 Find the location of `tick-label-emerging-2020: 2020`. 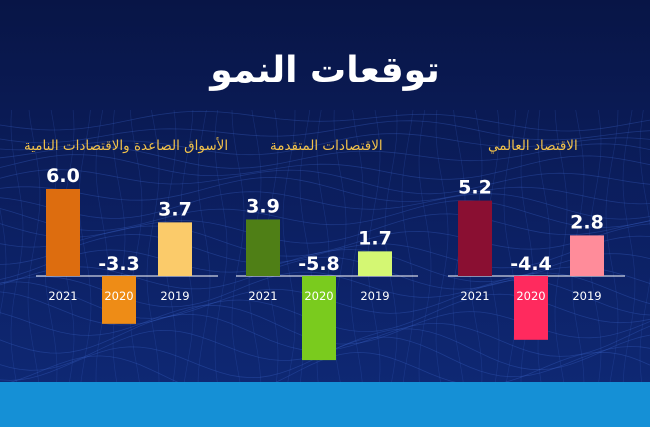

tick-label-emerging-2020: 2020 is located at coordinates (118, 296).